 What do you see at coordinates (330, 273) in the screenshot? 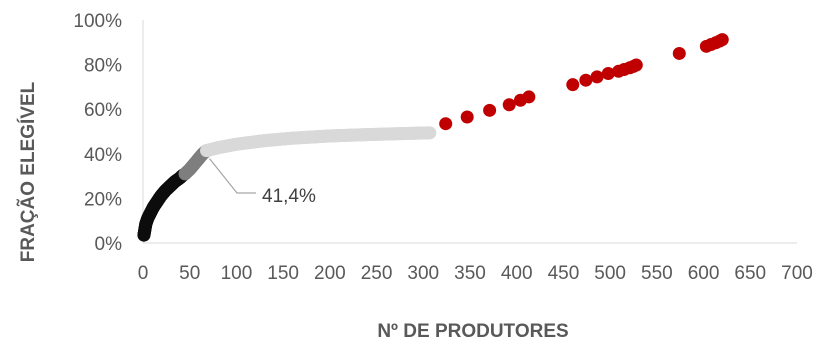
I see `x-tick-label: 200` at bounding box center [330, 273].